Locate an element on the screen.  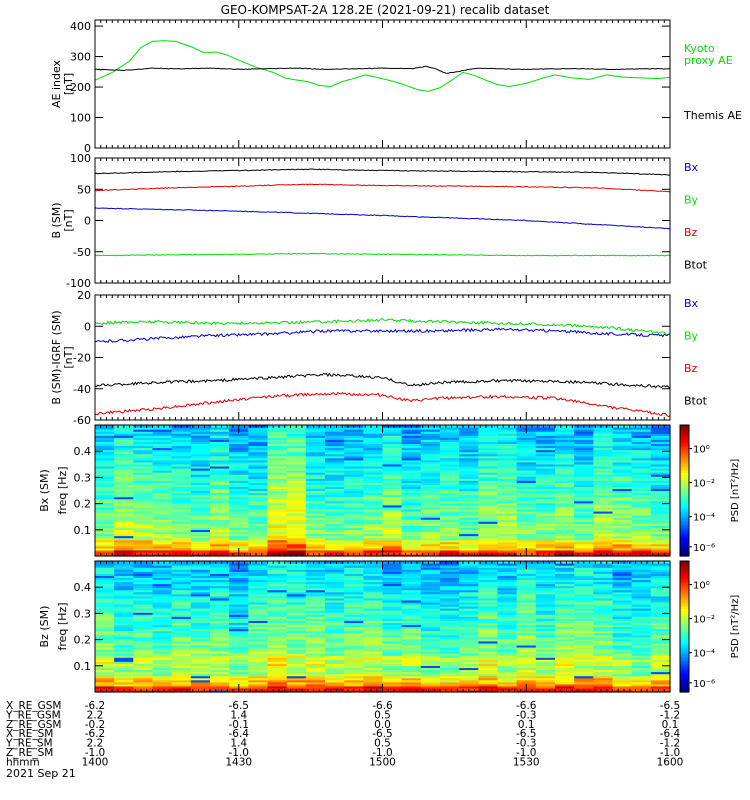
legend-label-by: By is located at coordinates (691, 336).